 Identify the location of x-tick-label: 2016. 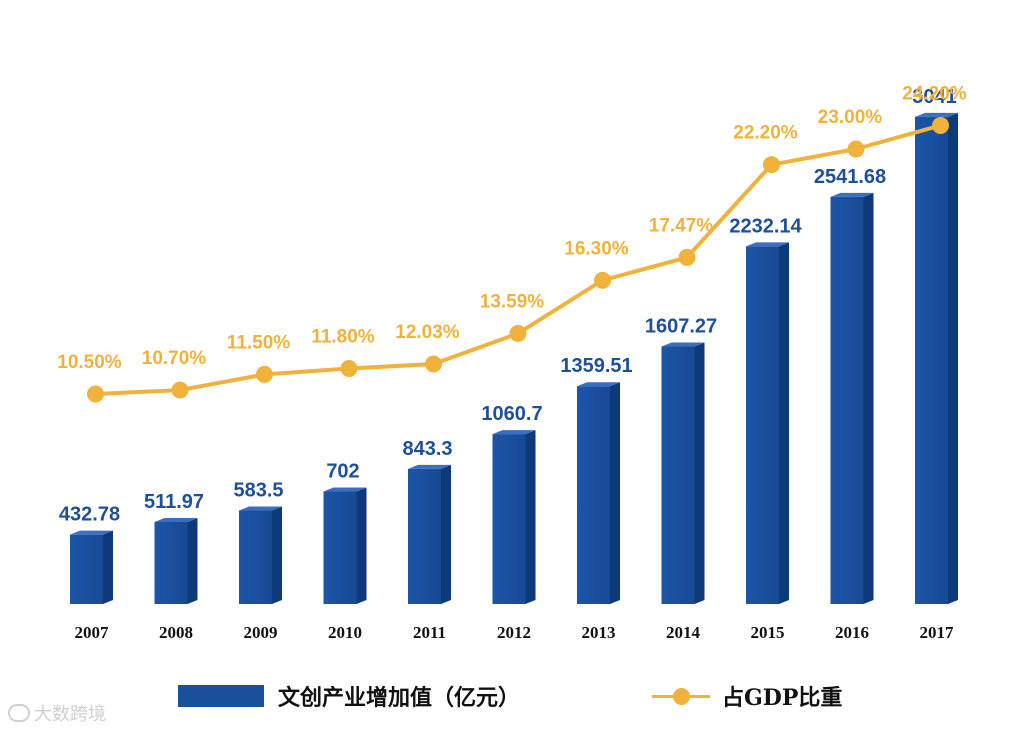
(852, 632).